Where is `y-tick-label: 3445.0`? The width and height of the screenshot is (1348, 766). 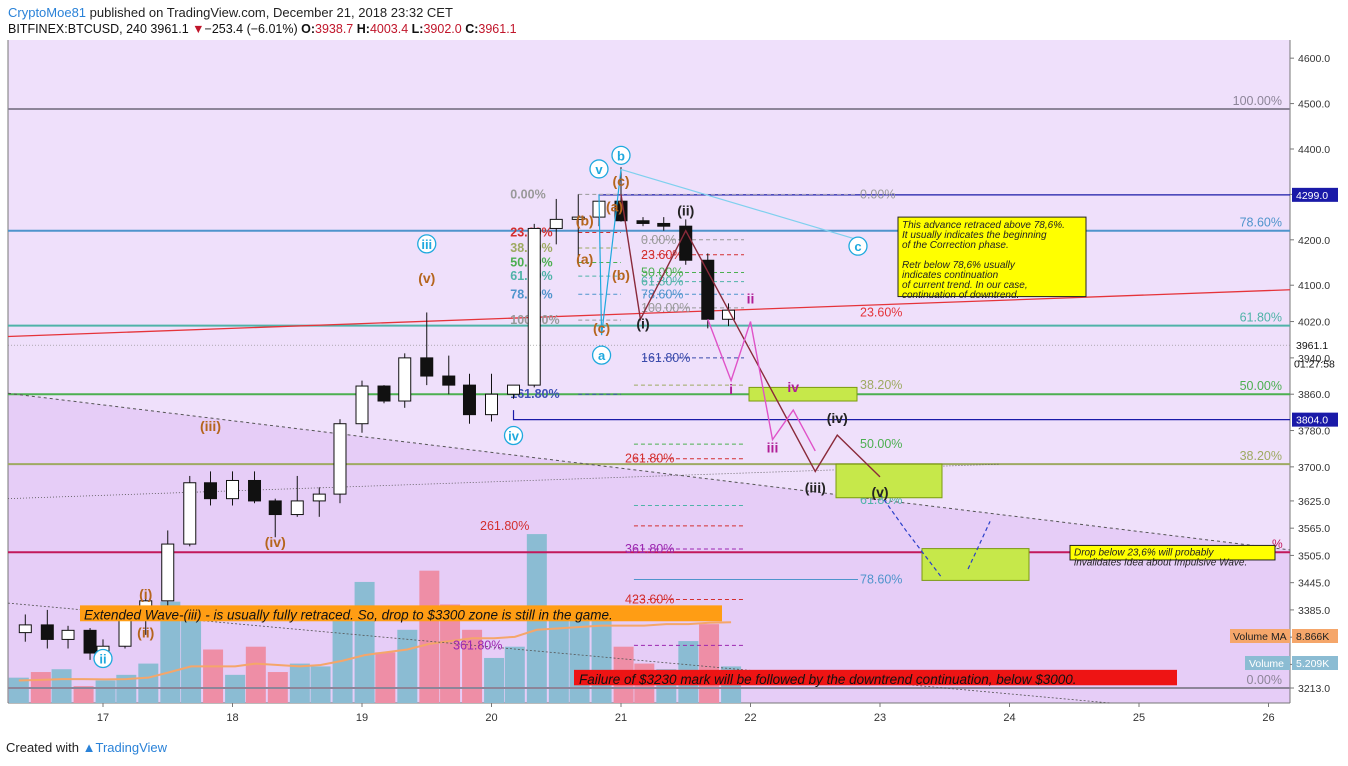 y-tick-label: 3445.0 is located at coordinates (1314, 584).